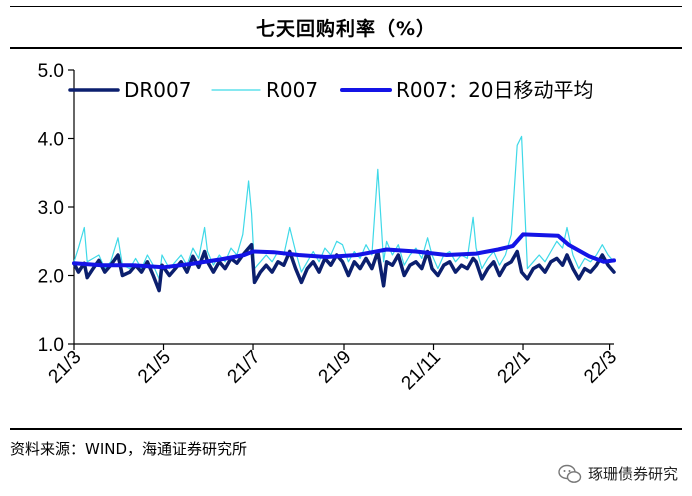 The height and width of the screenshot is (496, 692). I want to click on x-tick-label: 21/9, so click(335, 367).